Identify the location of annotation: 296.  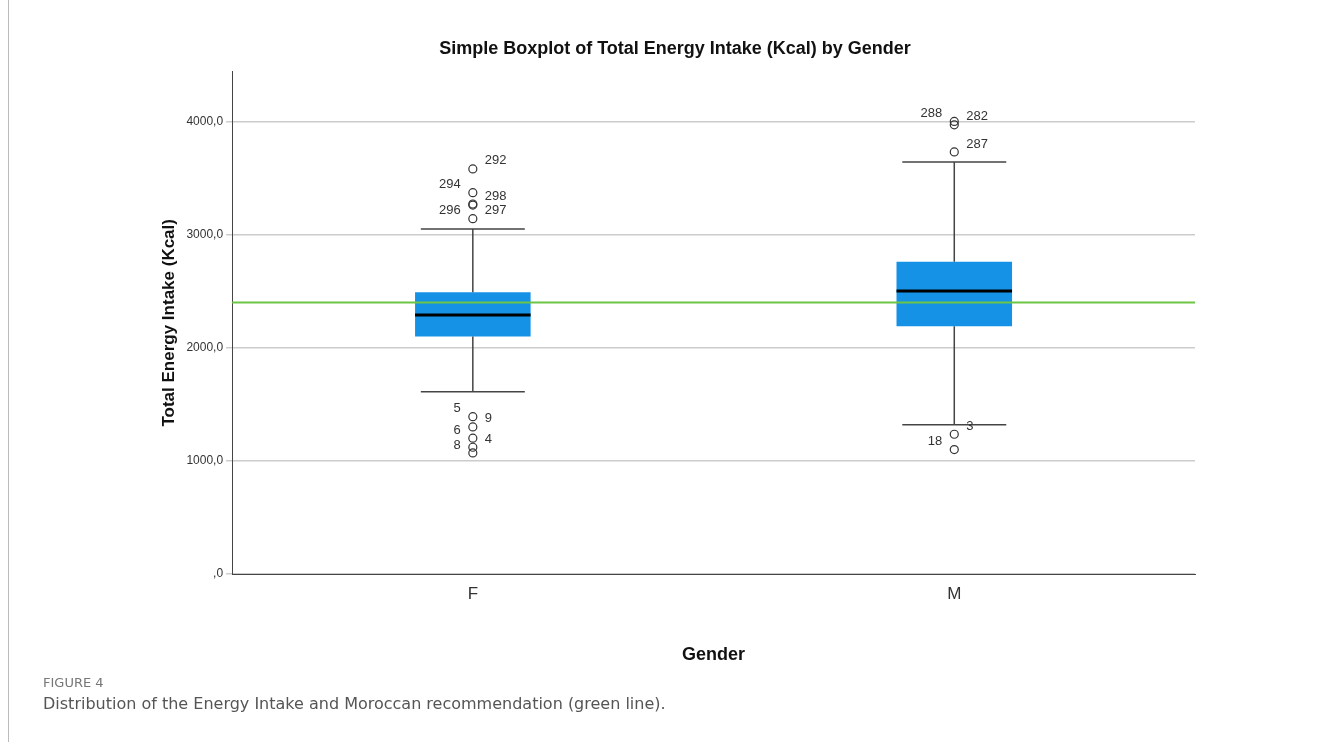
(450, 210).